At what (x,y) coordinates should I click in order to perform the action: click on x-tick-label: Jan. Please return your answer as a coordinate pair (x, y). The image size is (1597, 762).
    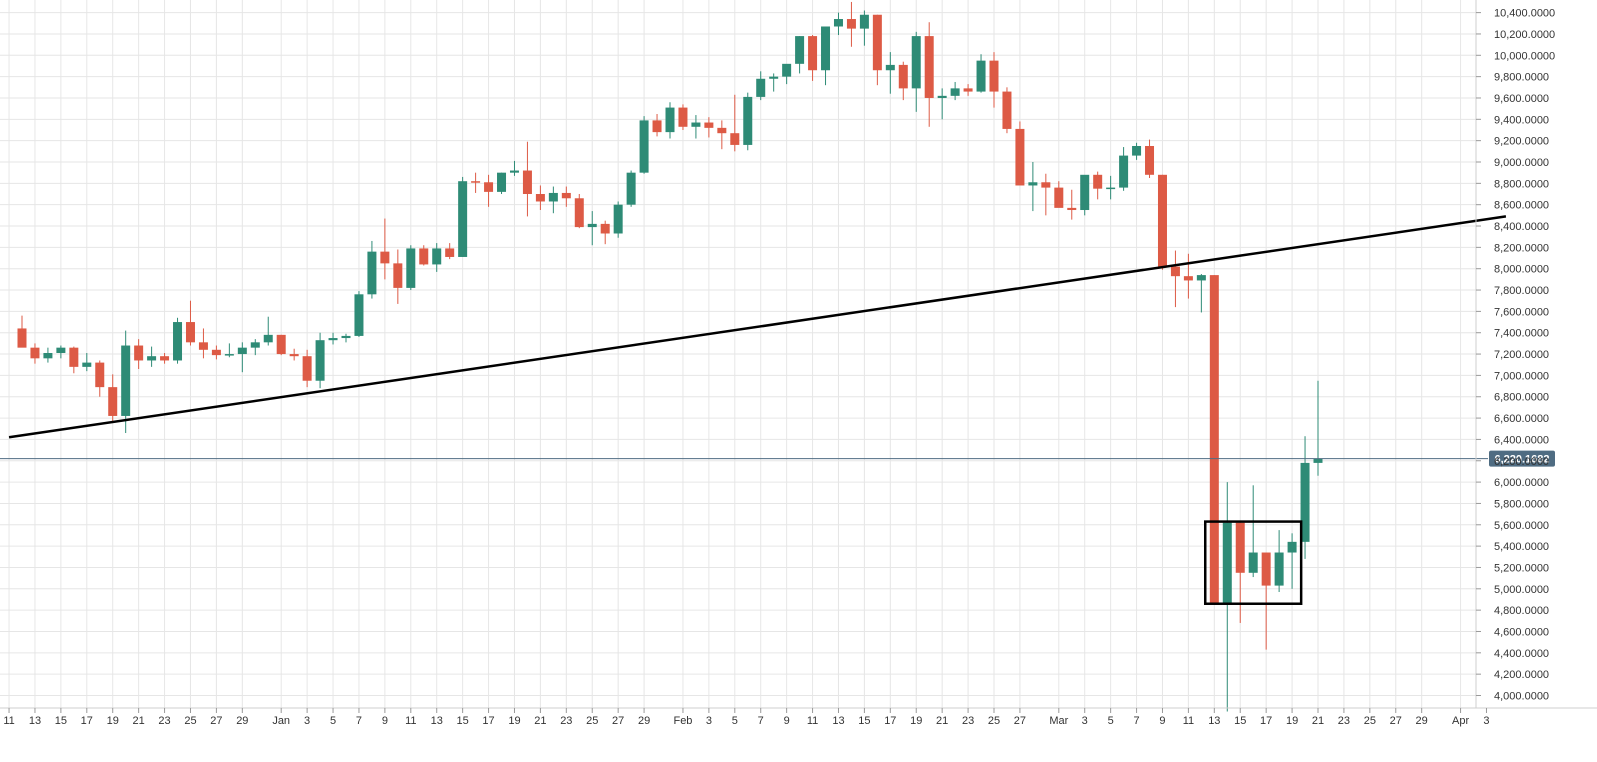
    Looking at the image, I should click on (281, 721).